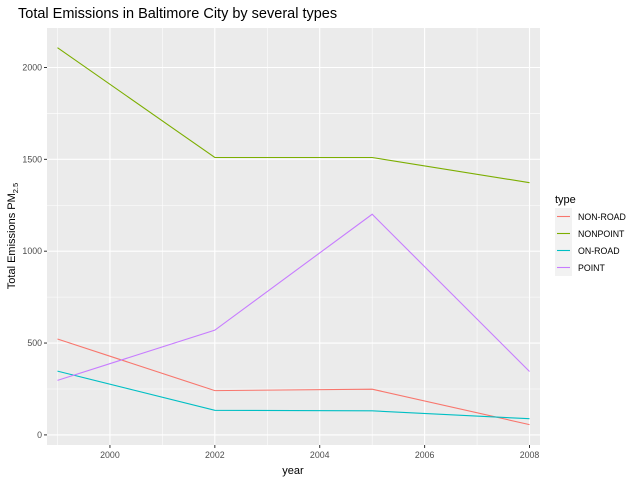  What do you see at coordinates (110, 455) in the screenshot?
I see `x-tick-label: 2000` at bounding box center [110, 455].